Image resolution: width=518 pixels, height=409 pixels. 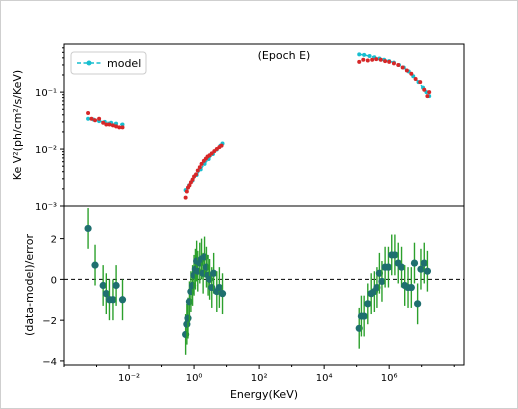 I want to click on top-y-tick-label: 10⁻¹, so click(x=46, y=93).